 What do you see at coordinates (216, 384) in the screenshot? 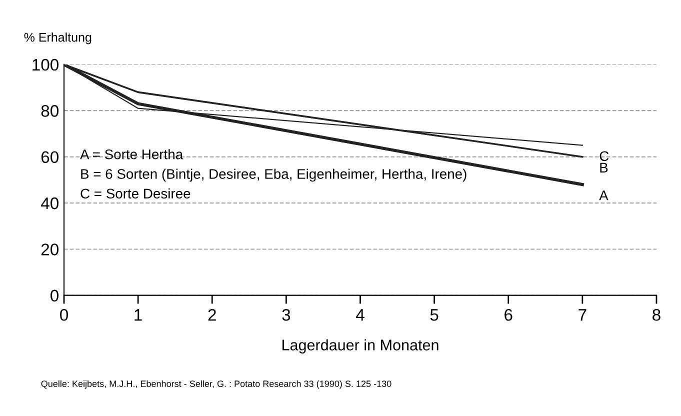
I see `source-note: Quelle: Keijbets, M.J.H., Ebenhorst - Seller, G. : Potato Research 33 (1990) S. 125 -130` at bounding box center [216, 384].